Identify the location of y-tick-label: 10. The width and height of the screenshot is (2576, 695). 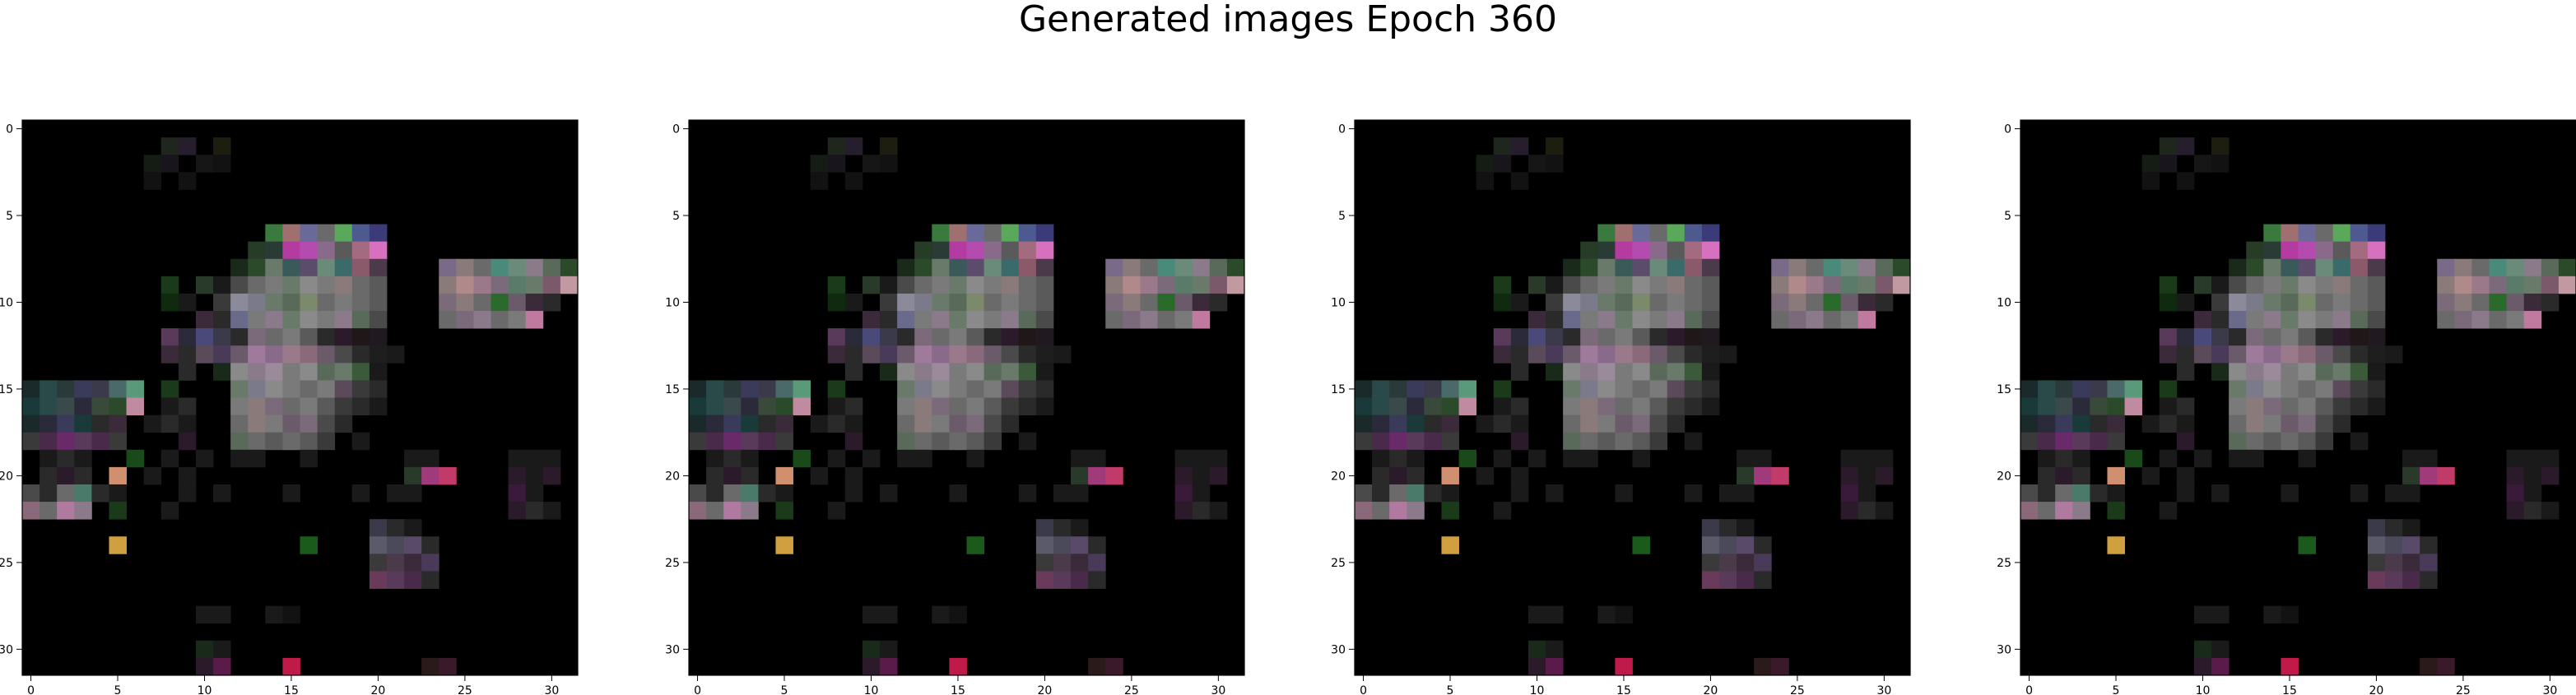
(6, 302).